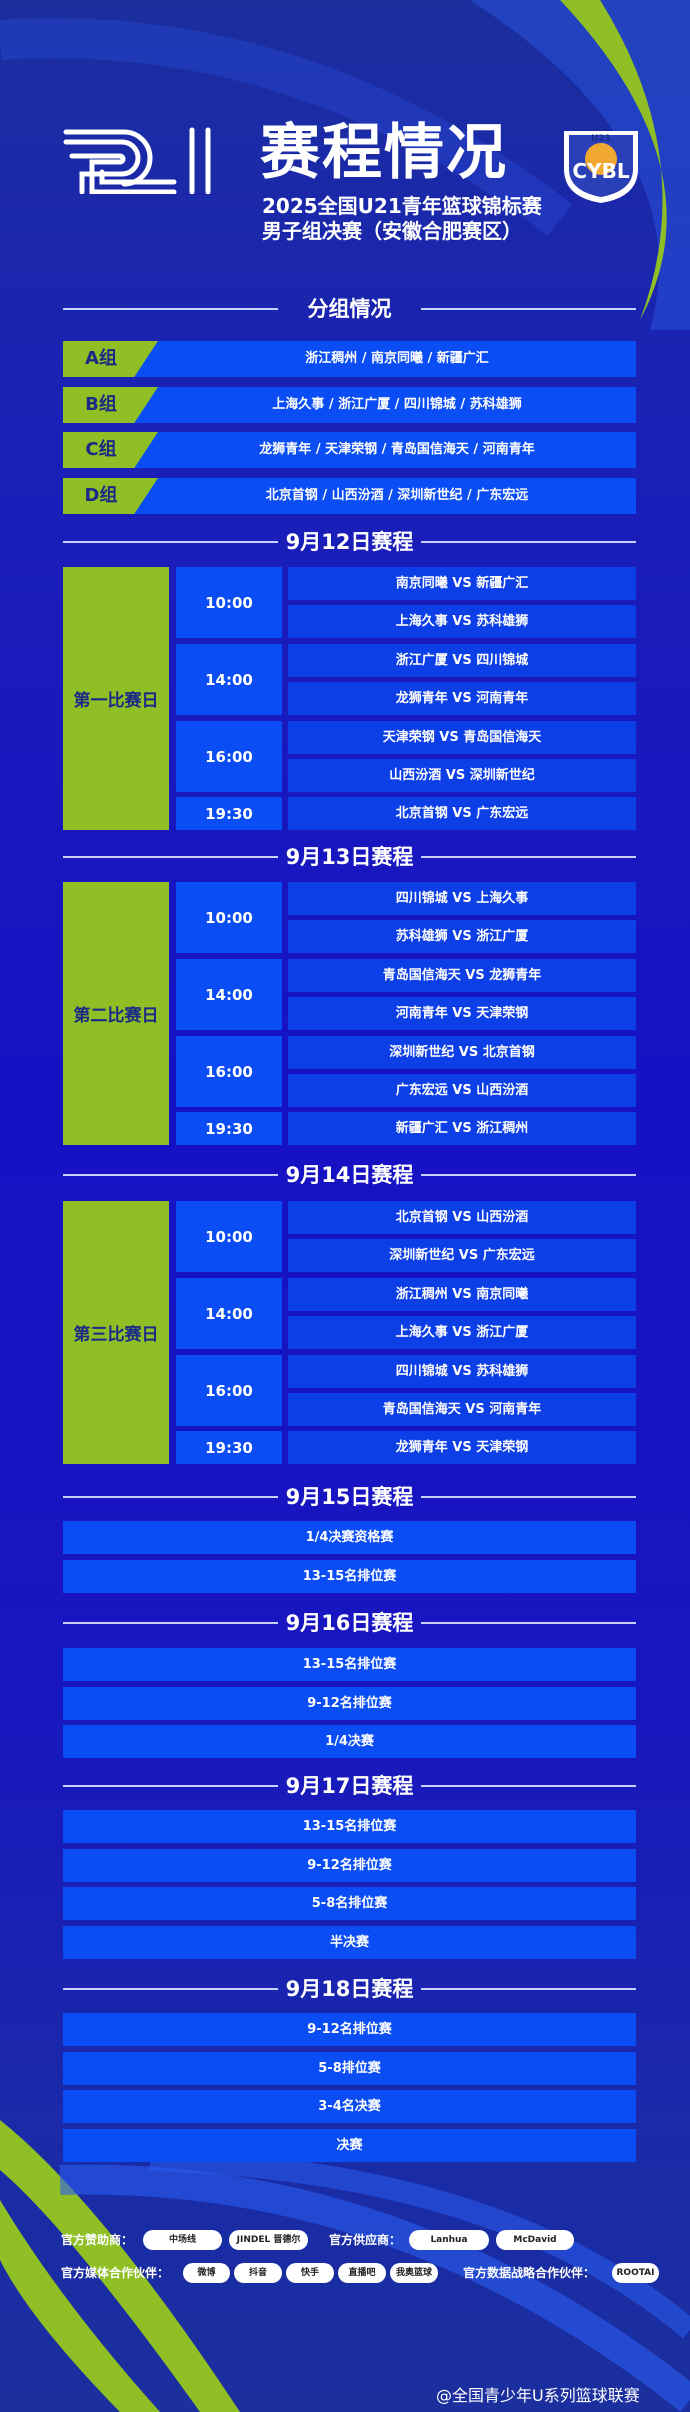  I want to click on group-label: D组, so click(101, 495).